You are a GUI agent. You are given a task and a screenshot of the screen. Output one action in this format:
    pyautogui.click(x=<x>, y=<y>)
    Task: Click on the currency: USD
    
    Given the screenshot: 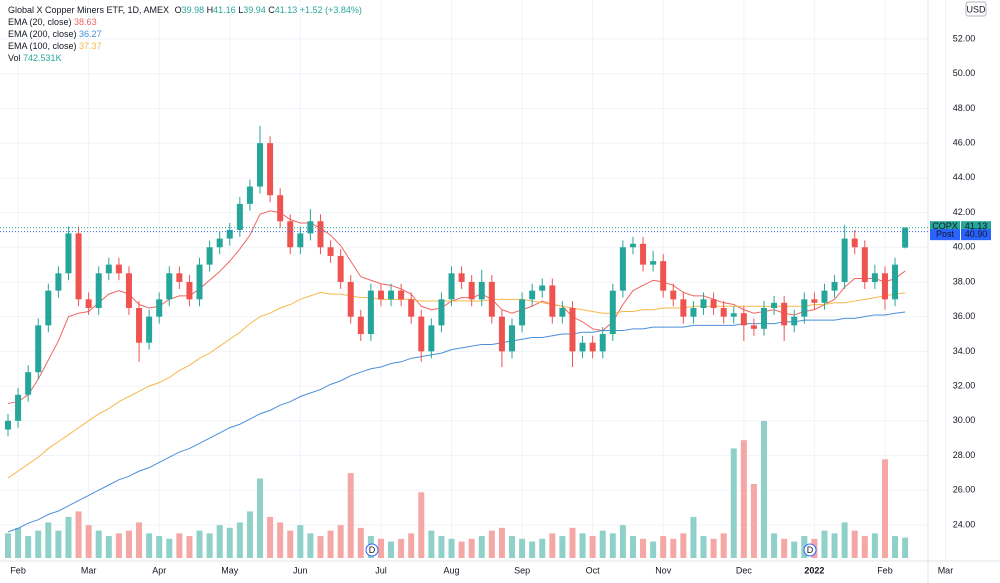 What is the action you would take?
    pyautogui.click(x=976, y=9)
    